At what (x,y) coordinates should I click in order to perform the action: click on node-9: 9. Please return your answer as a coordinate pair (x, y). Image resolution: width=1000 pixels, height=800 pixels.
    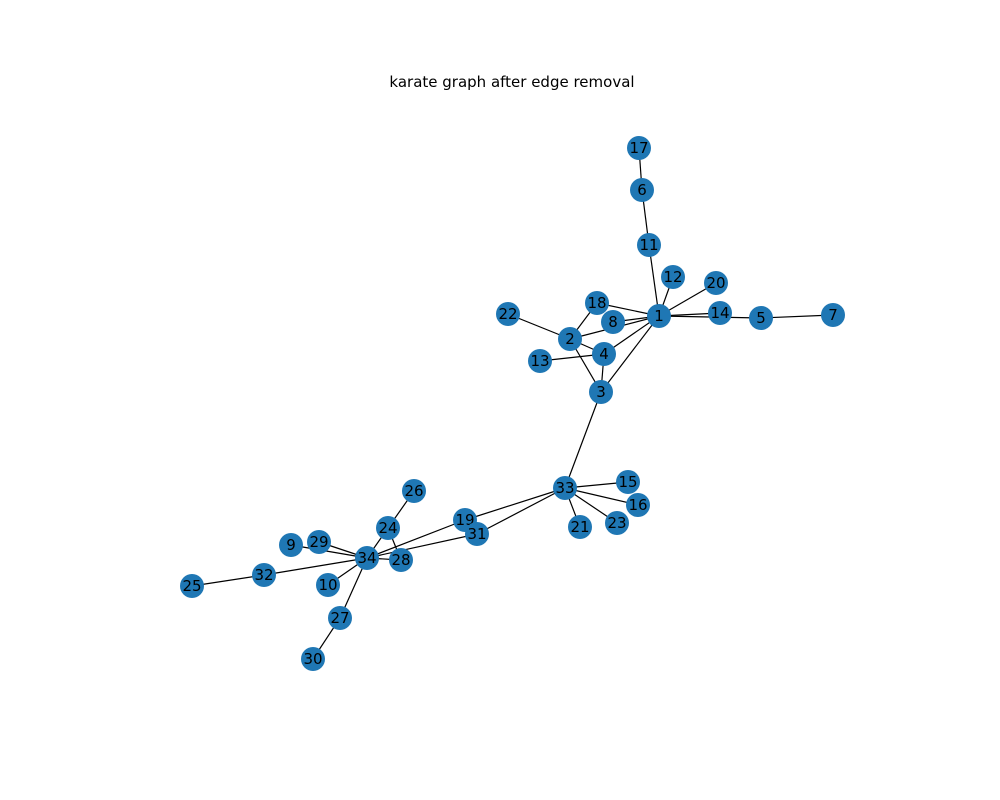
    Looking at the image, I should click on (291, 545).